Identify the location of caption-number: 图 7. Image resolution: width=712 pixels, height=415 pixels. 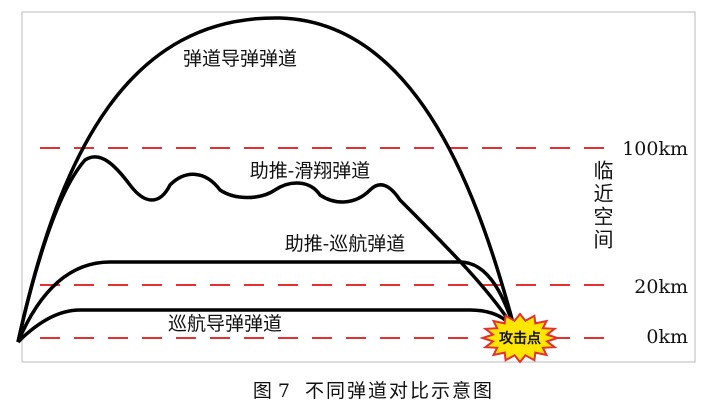
(271, 391).